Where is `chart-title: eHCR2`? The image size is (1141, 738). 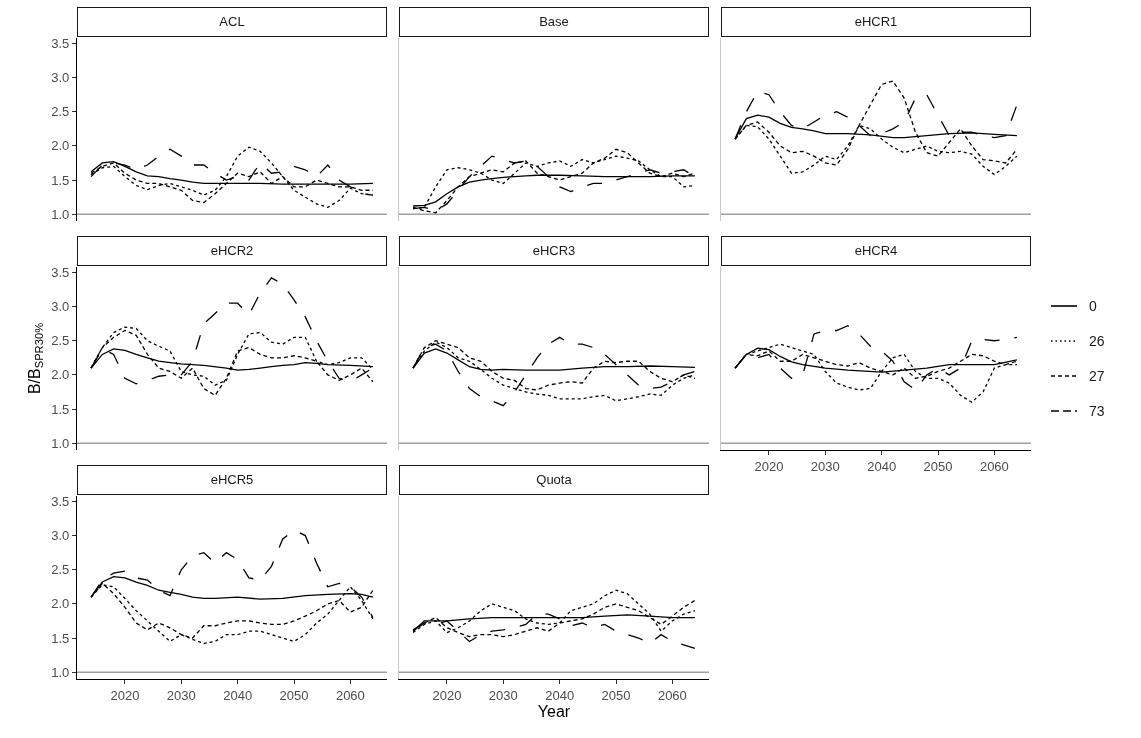 chart-title: eHCR2 is located at coordinates (232, 251).